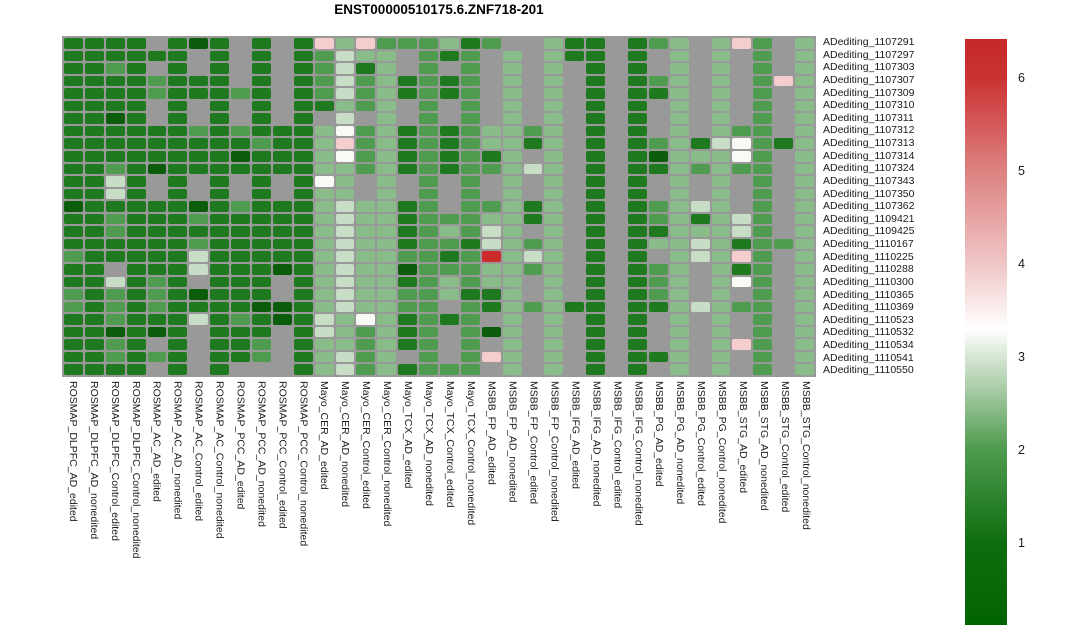 The image size is (1066, 628). Describe the element at coordinates (72, 451) in the screenshot. I see `column-label: ROSMAP_DLPFC_AD_edited` at that location.